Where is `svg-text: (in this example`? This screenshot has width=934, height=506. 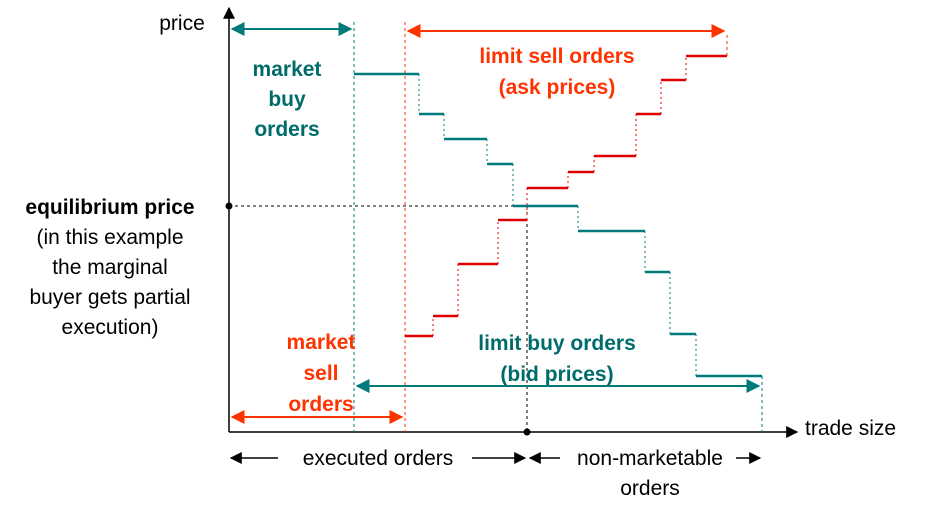
svg-text: (in this example is located at coordinates (109, 237).